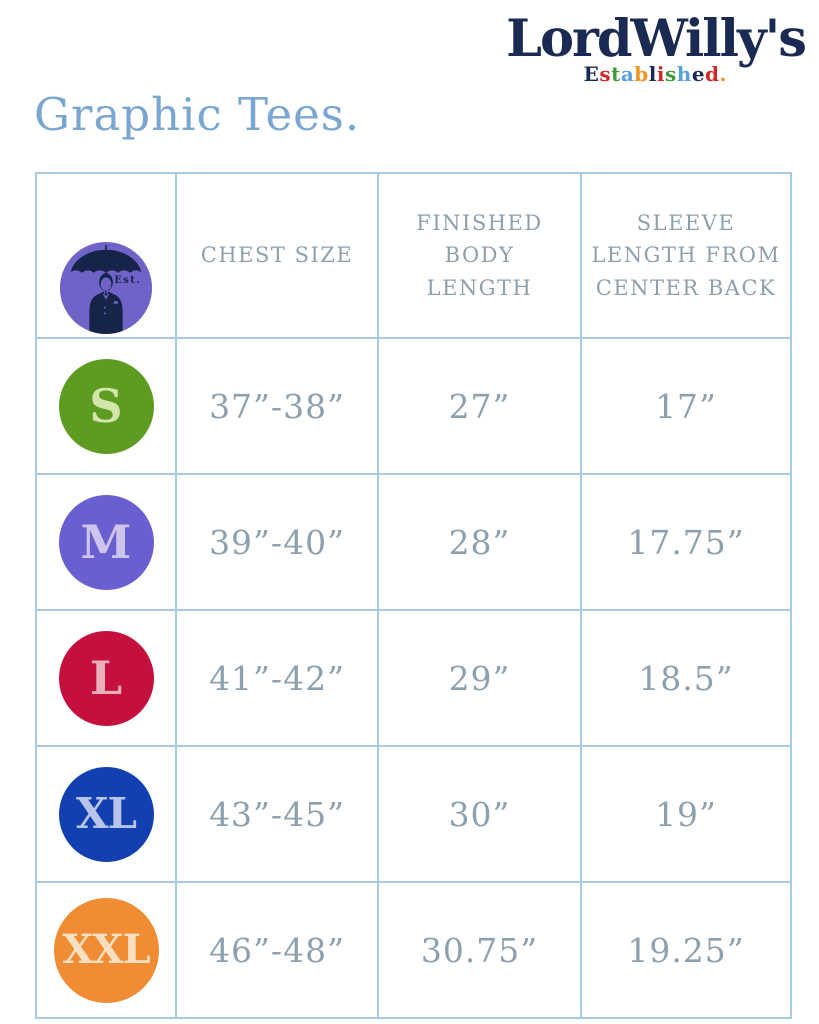 Image resolution: width=819 pixels, height=1024 pixels. What do you see at coordinates (660, 74) in the screenshot?
I see `established-letter: i` at bounding box center [660, 74].